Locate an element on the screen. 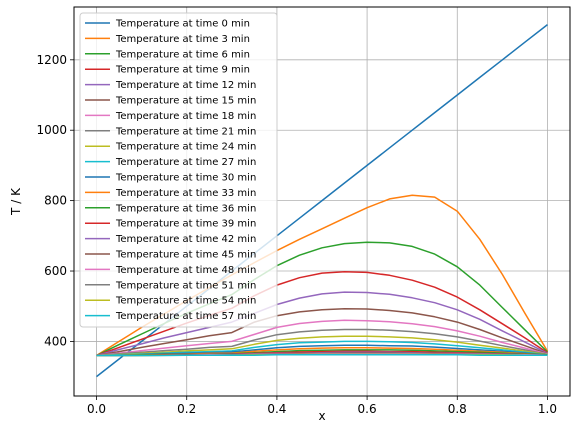 This screenshot has height=432, width=580. legend-label: Temperature at time 12 min is located at coordinates (185, 85).